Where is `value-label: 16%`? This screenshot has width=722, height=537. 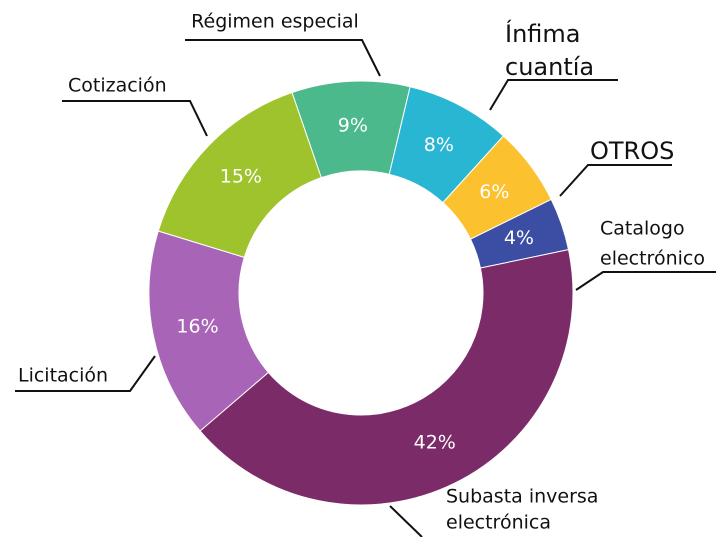
value-label: 16% is located at coordinates (197, 327).